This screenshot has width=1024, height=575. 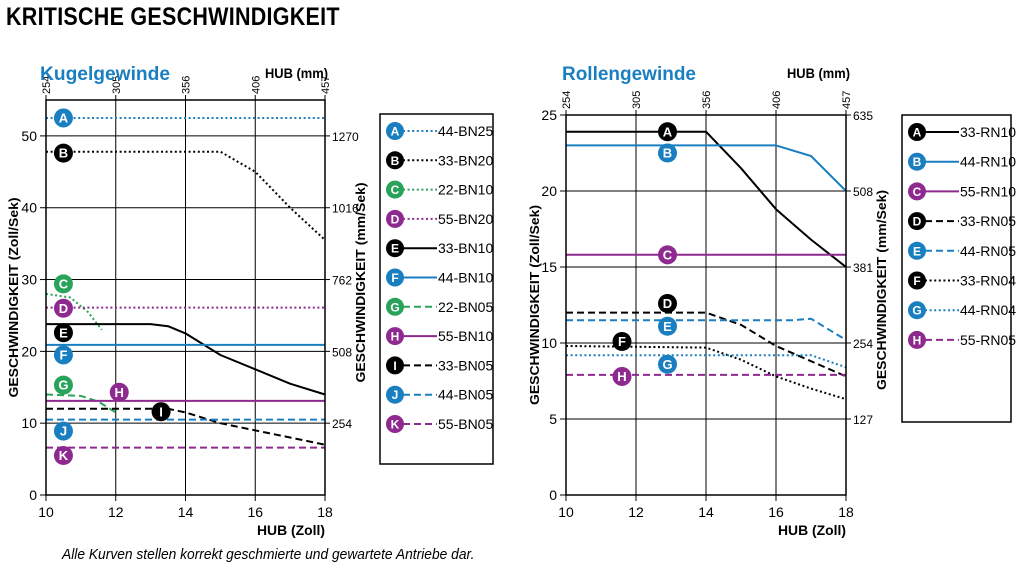 What do you see at coordinates (465, 307) in the screenshot?
I see `kugel-legend-label-22-BN05: 22-BN05` at bounding box center [465, 307].